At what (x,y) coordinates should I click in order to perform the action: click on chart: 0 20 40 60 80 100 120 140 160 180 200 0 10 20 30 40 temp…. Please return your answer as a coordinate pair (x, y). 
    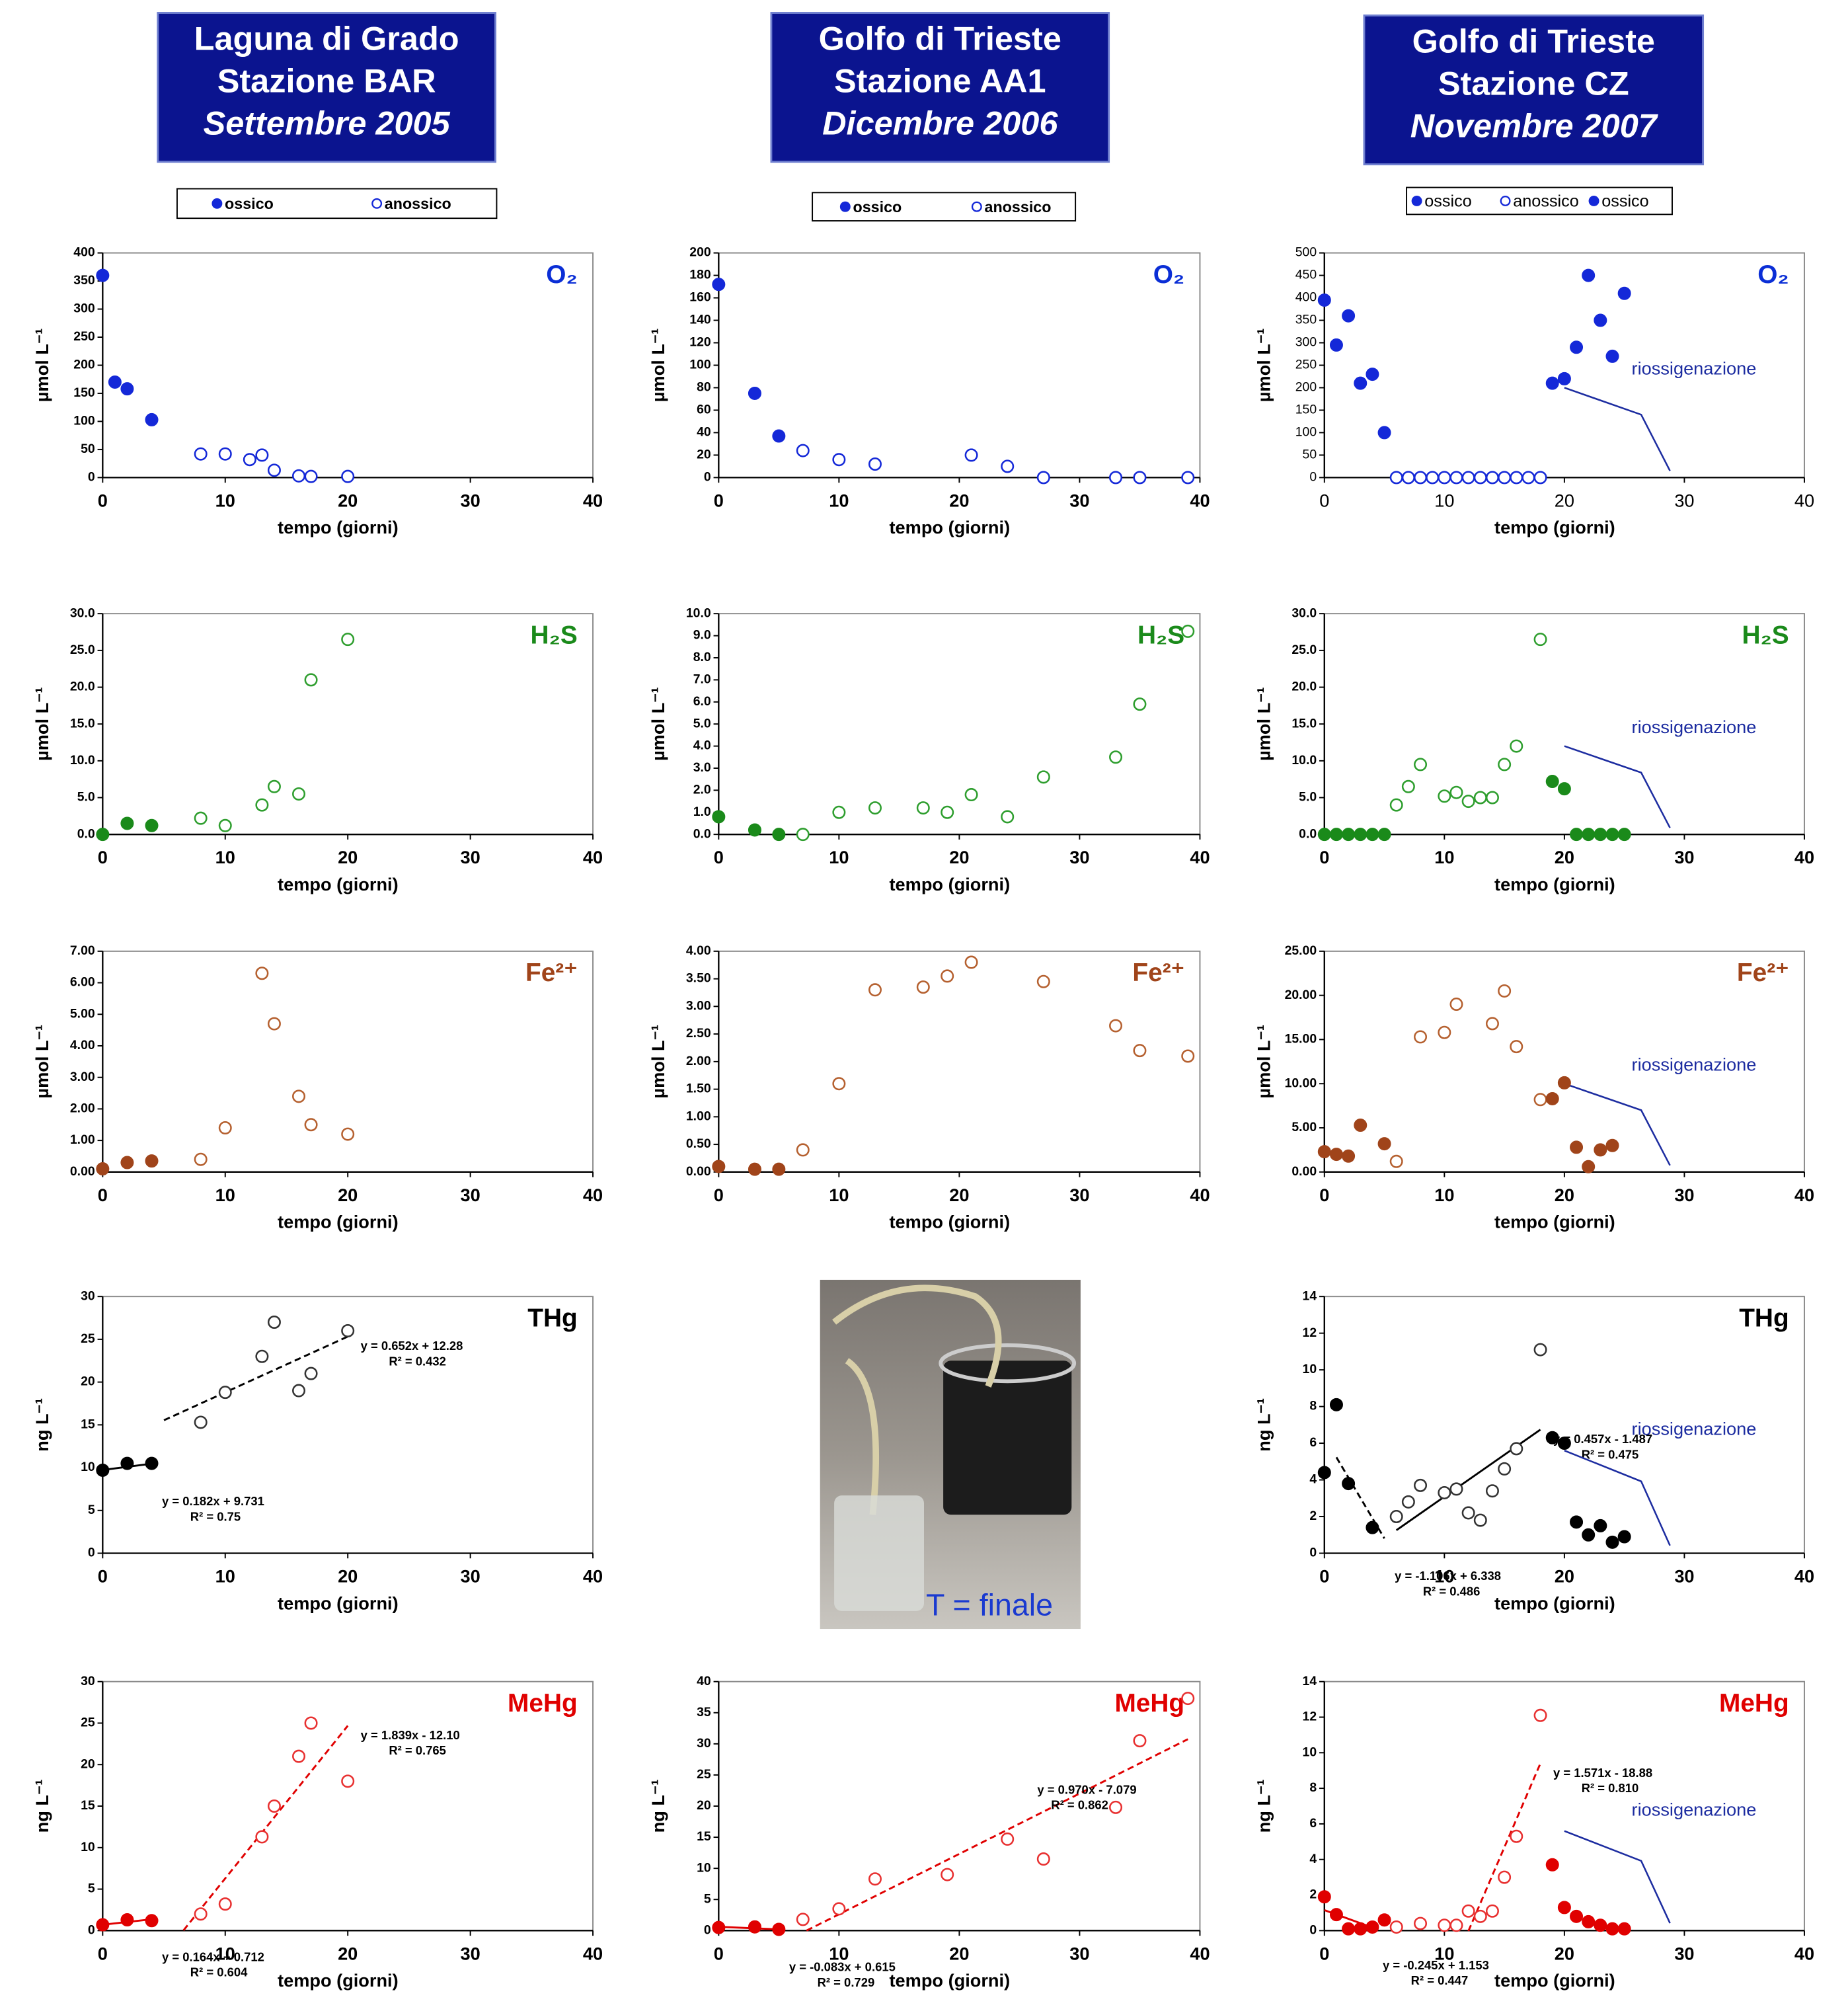
    Looking at the image, I should click on (929, 364).